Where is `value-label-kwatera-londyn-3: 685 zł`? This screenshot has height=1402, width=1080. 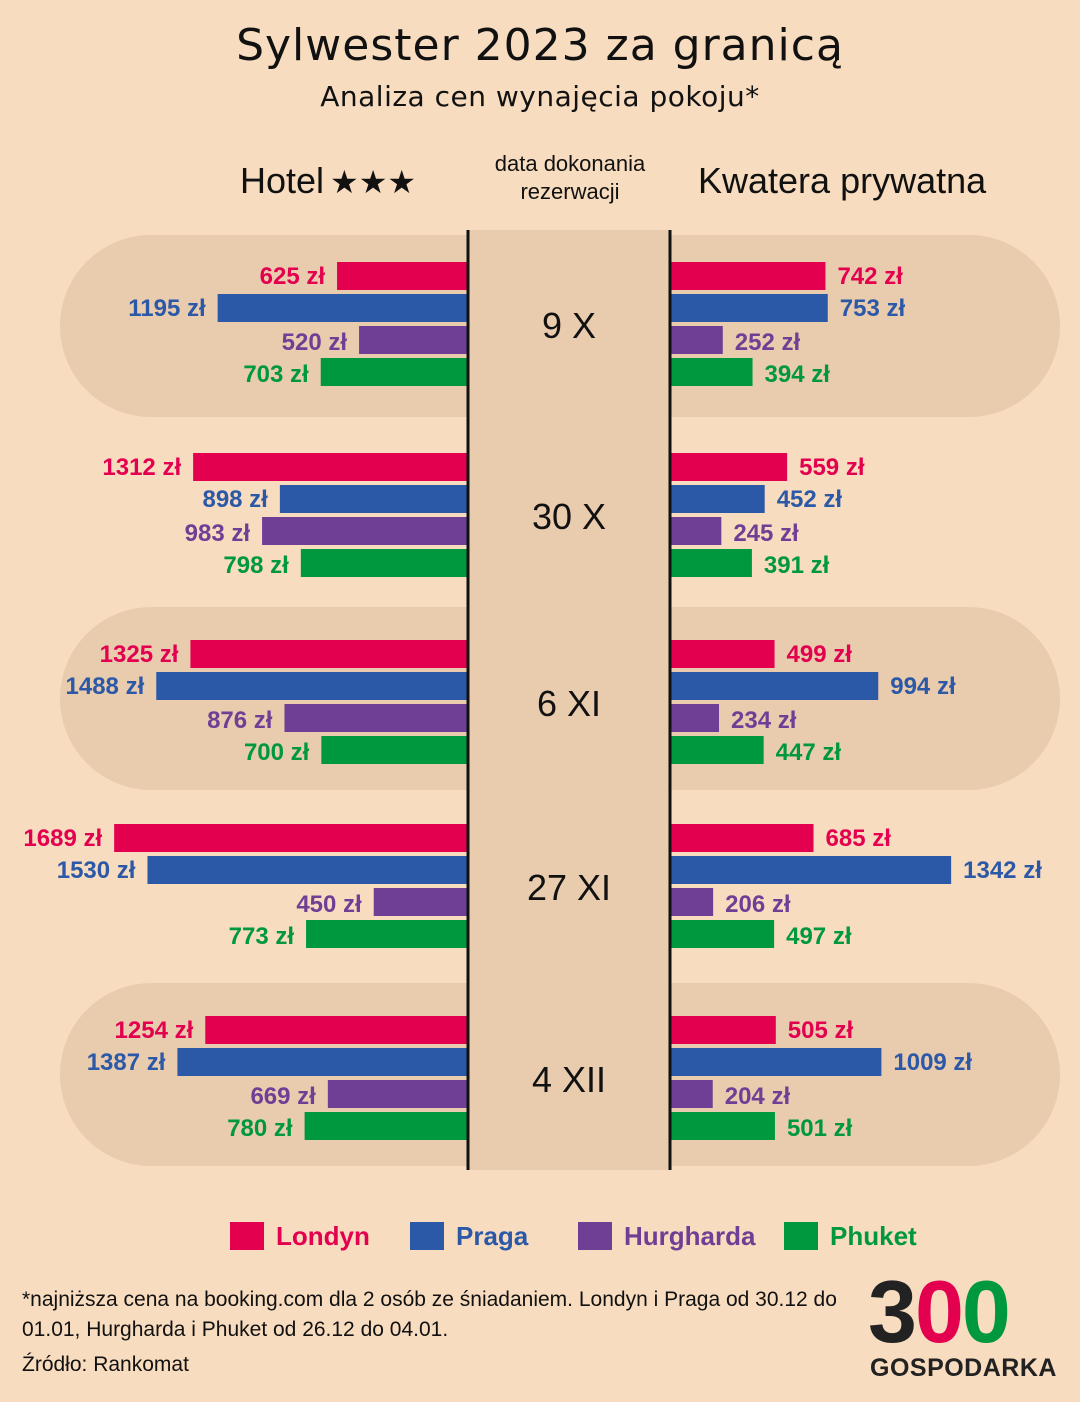
value-label-kwatera-londyn-3: 685 zł is located at coordinates (859, 838).